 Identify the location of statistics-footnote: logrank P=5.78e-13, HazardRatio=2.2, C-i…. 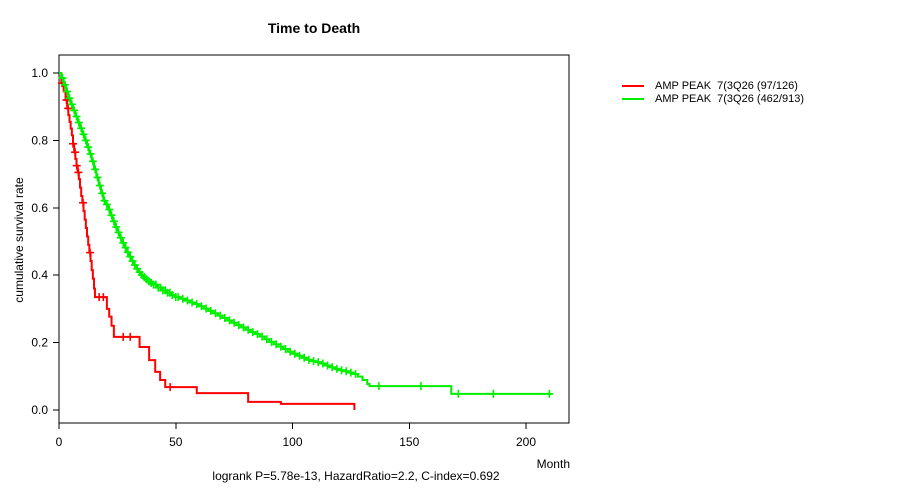
(356, 476).